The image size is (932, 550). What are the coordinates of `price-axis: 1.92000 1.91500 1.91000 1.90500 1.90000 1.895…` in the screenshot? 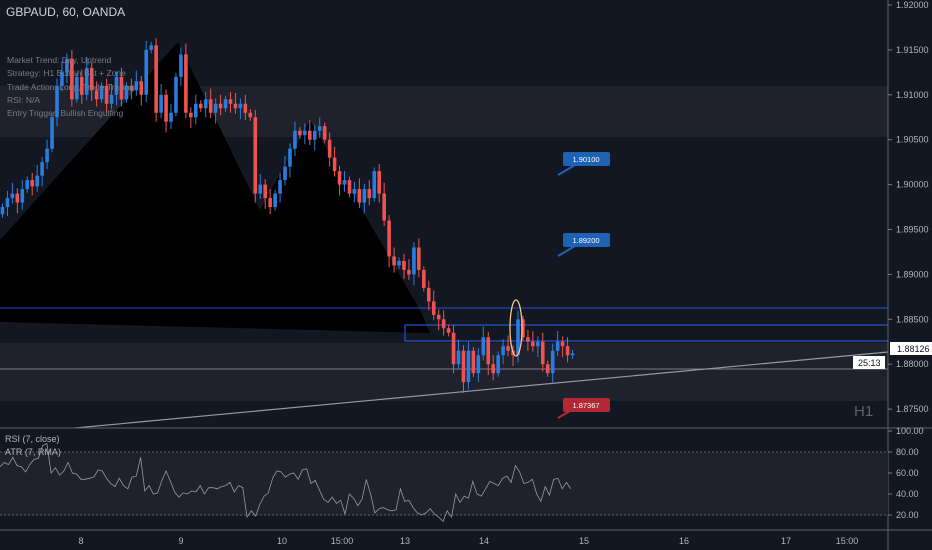 It's located at (908, 207).